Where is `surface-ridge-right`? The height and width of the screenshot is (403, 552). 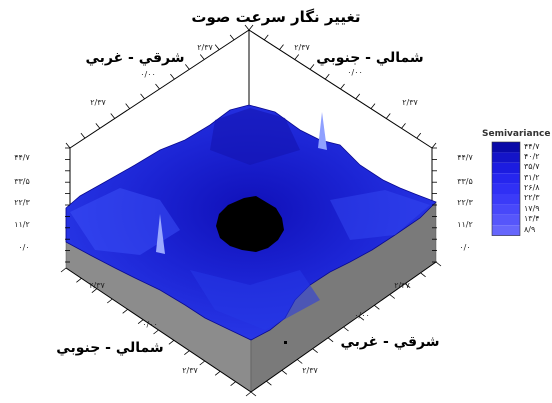
surface-ridge-right is located at coordinates (380, 215).